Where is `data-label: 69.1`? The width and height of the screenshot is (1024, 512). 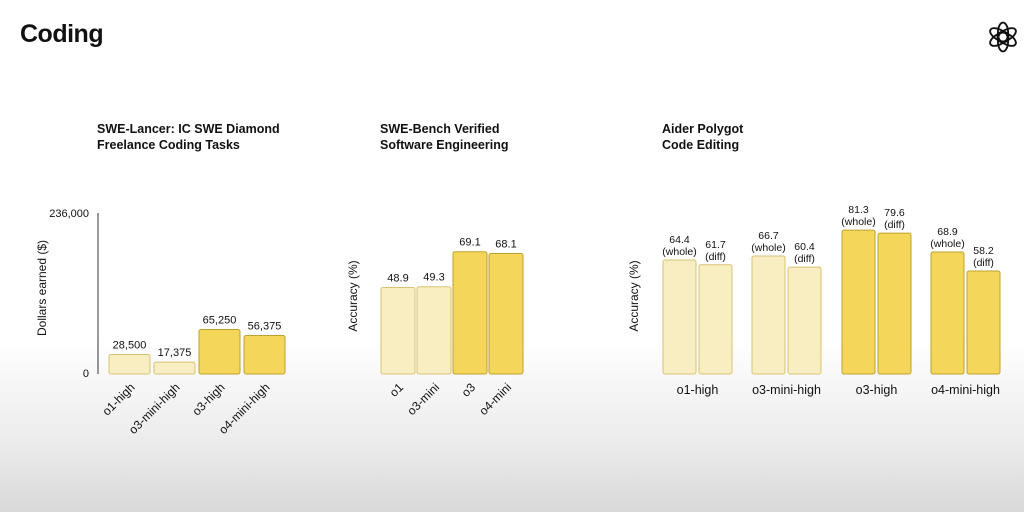
data-label: 69.1 is located at coordinates (469, 243).